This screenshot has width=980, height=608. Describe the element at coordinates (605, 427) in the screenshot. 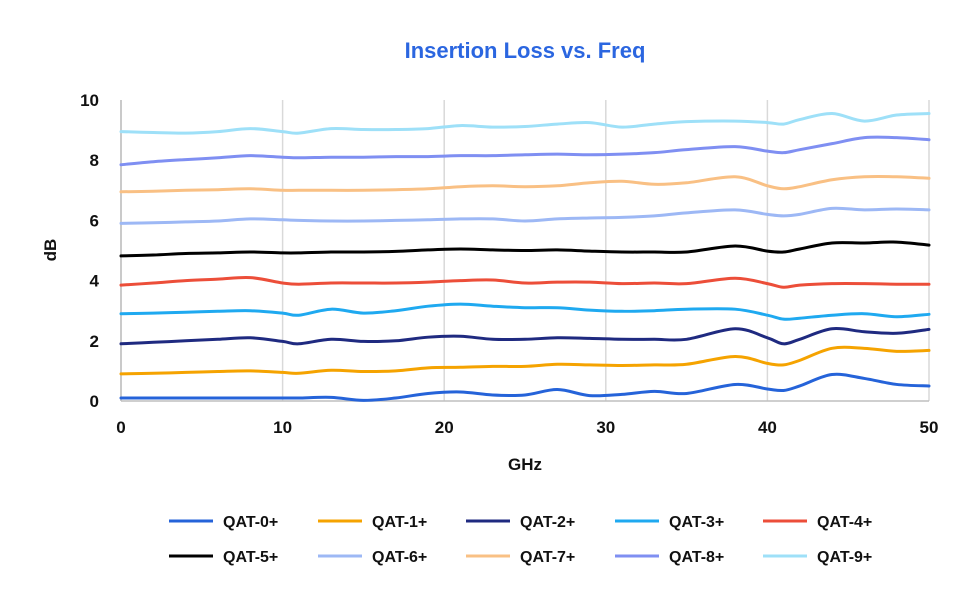

I see `x-tick-label: 30` at that location.